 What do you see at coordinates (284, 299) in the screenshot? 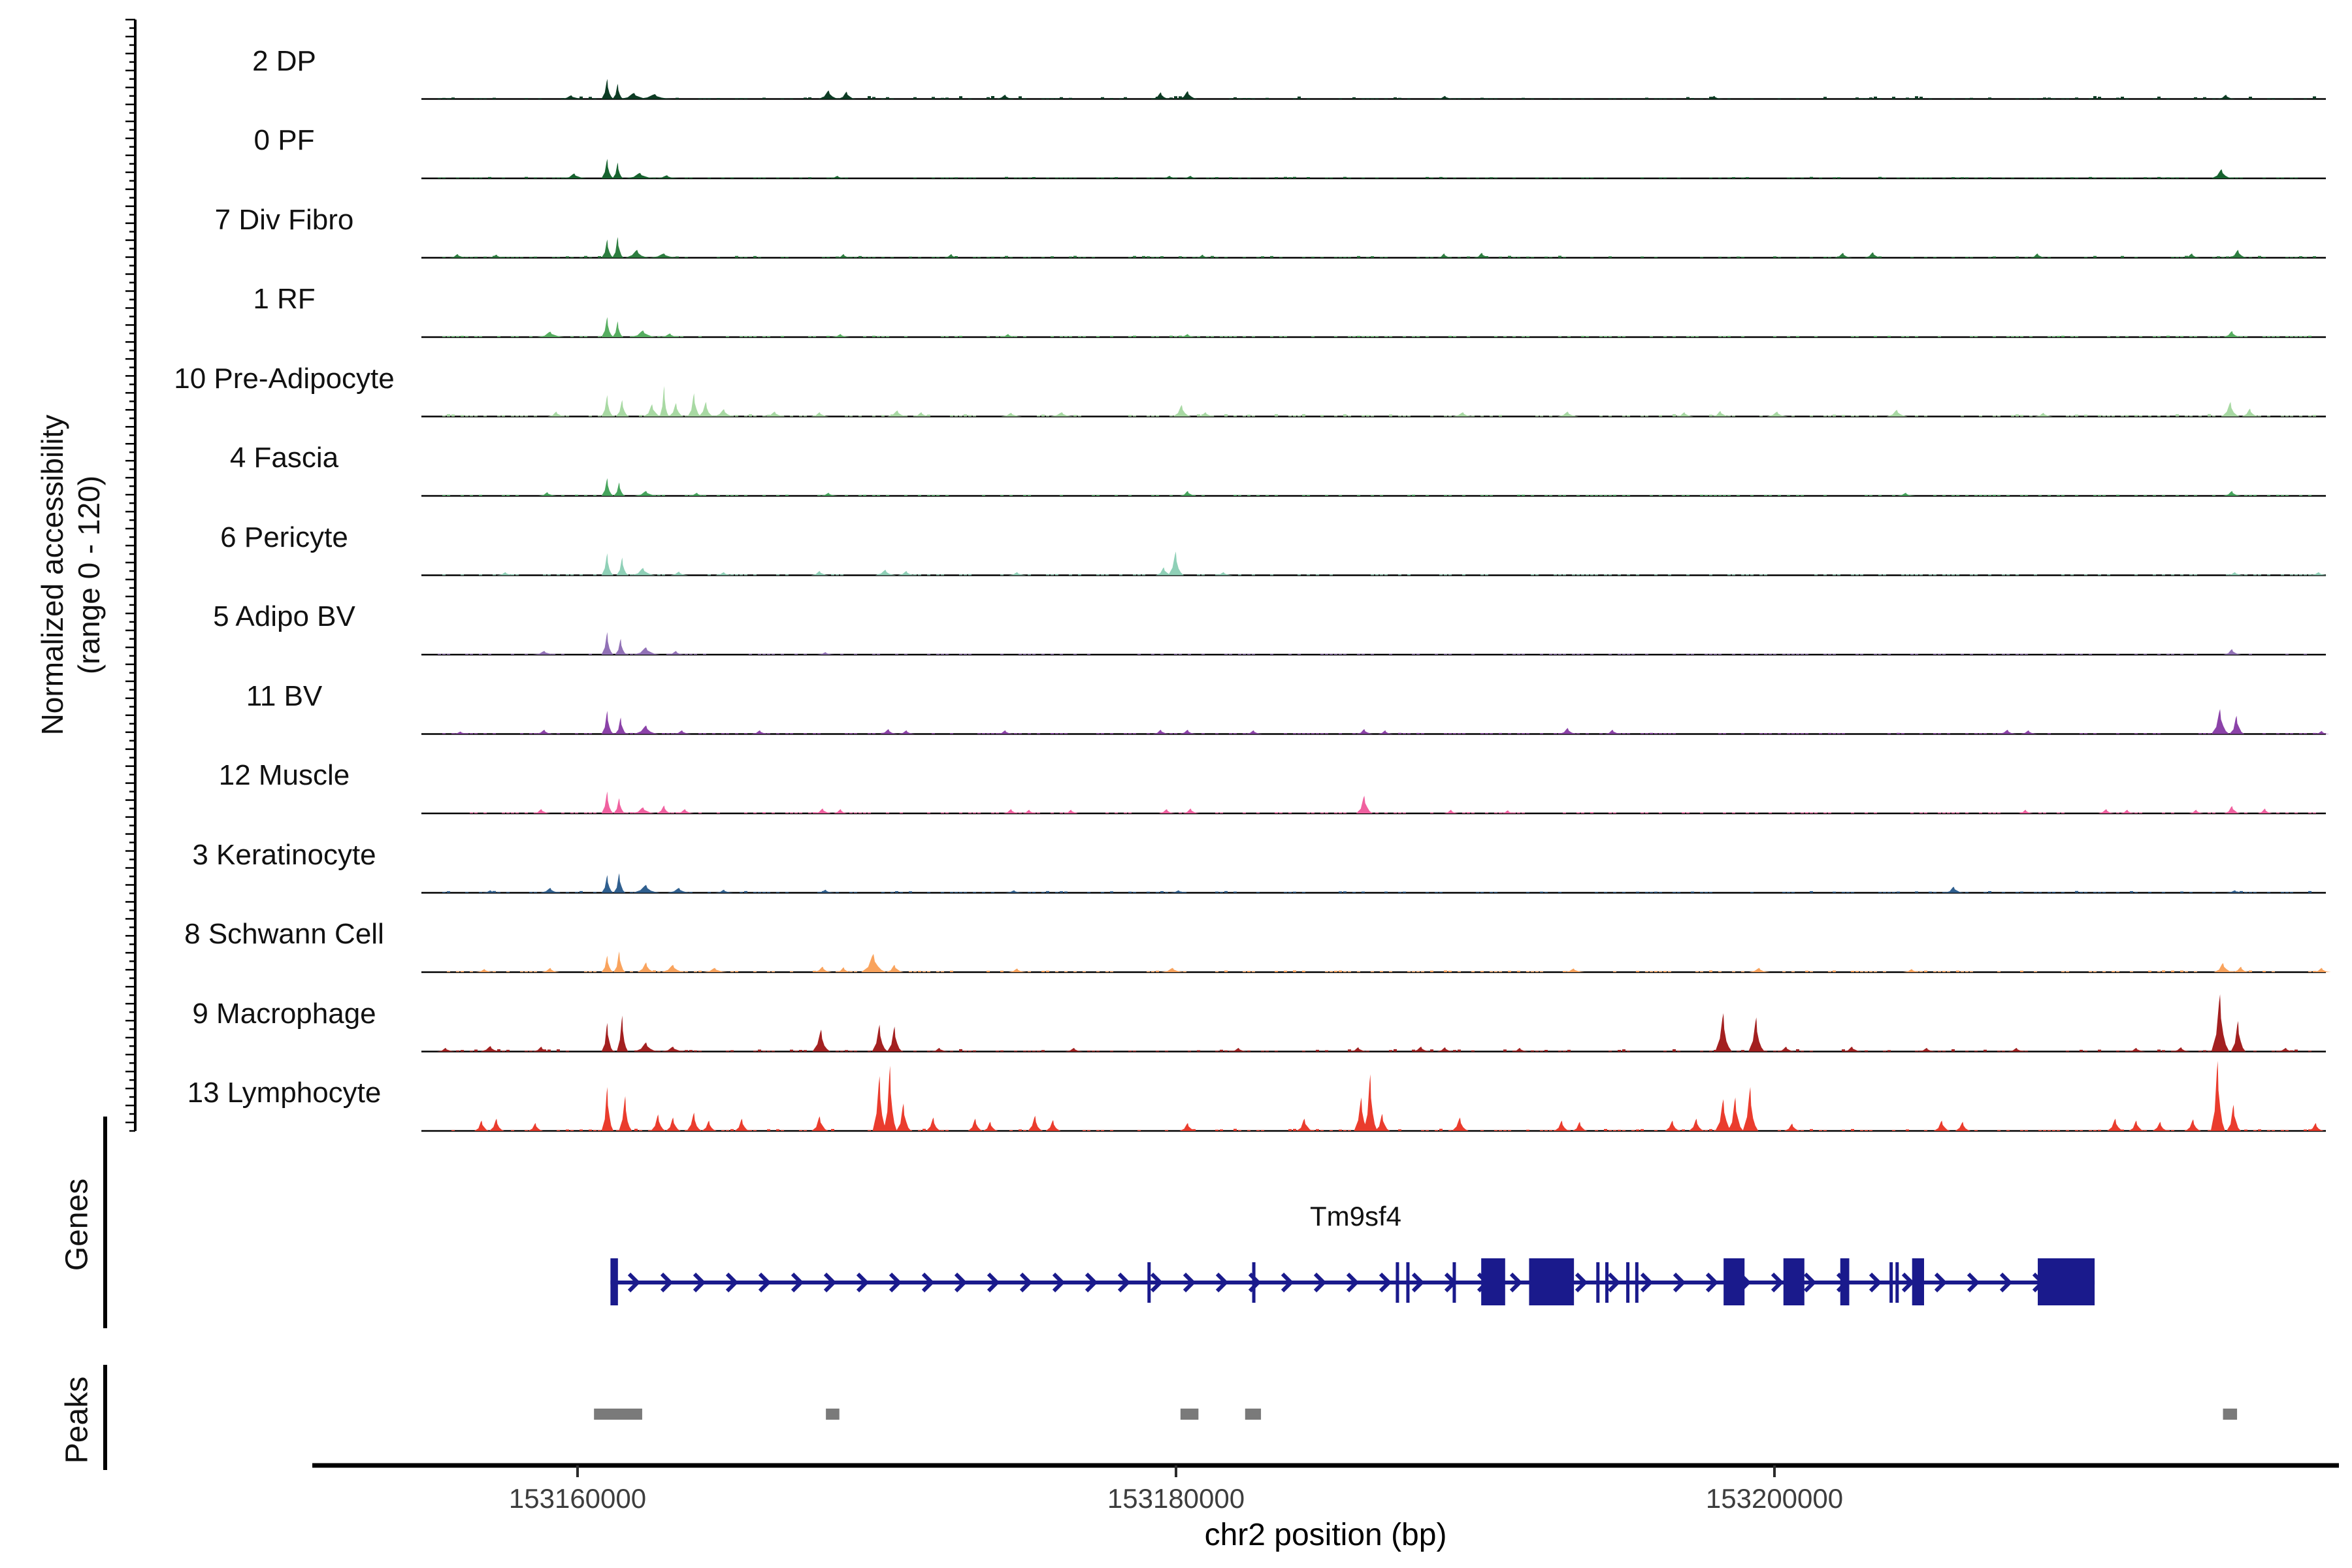
I see `track-label: 1 RF` at bounding box center [284, 299].